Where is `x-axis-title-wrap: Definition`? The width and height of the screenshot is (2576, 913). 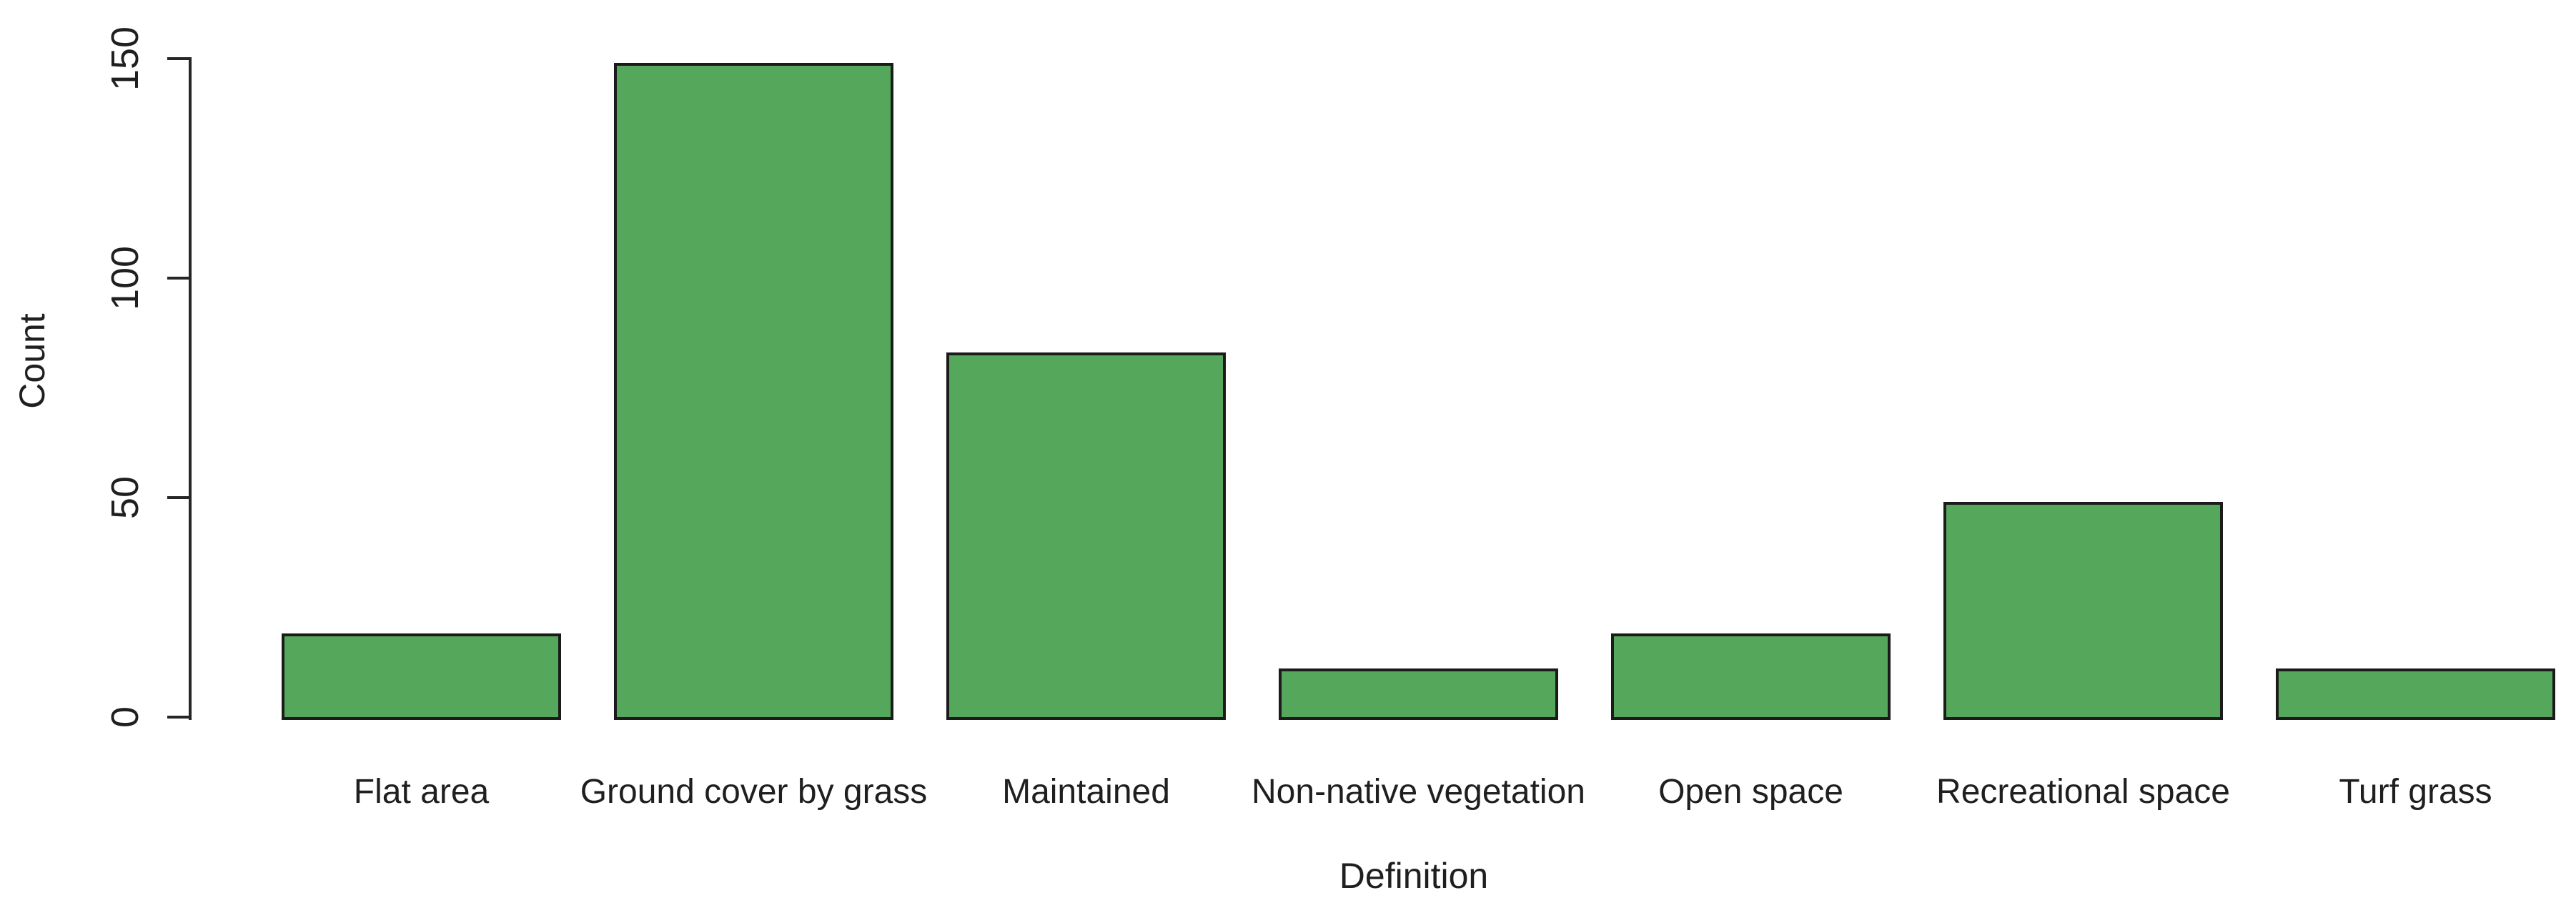
x-axis-title-wrap: Definition is located at coordinates (1414, 876).